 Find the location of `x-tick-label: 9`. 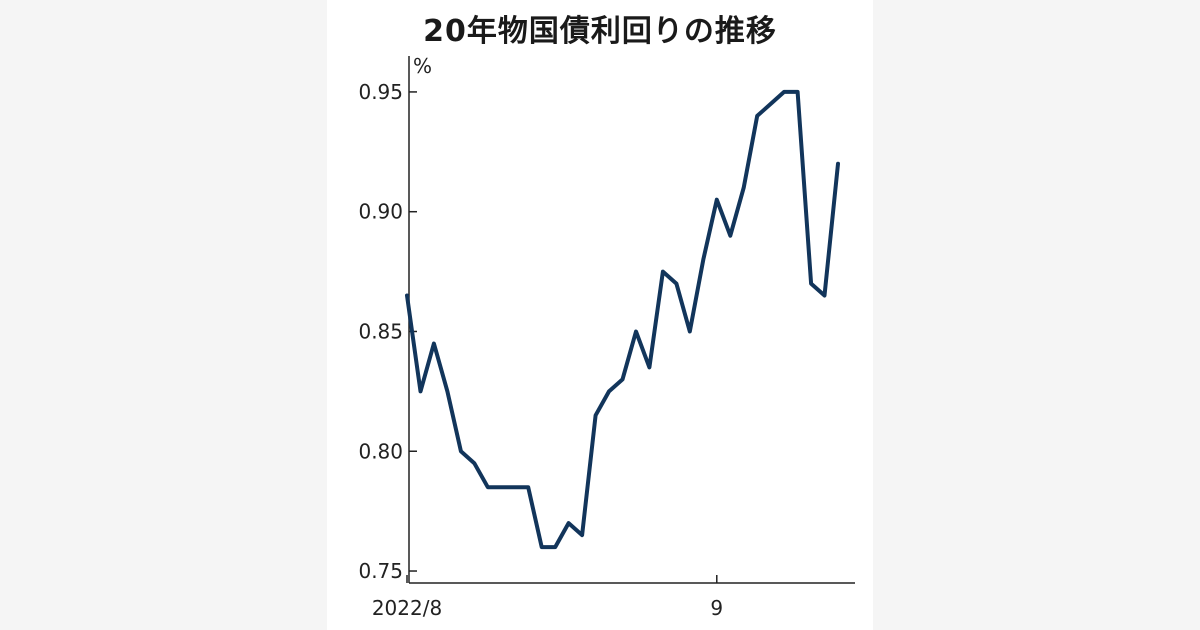

x-tick-label: 9 is located at coordinates (716, 608).